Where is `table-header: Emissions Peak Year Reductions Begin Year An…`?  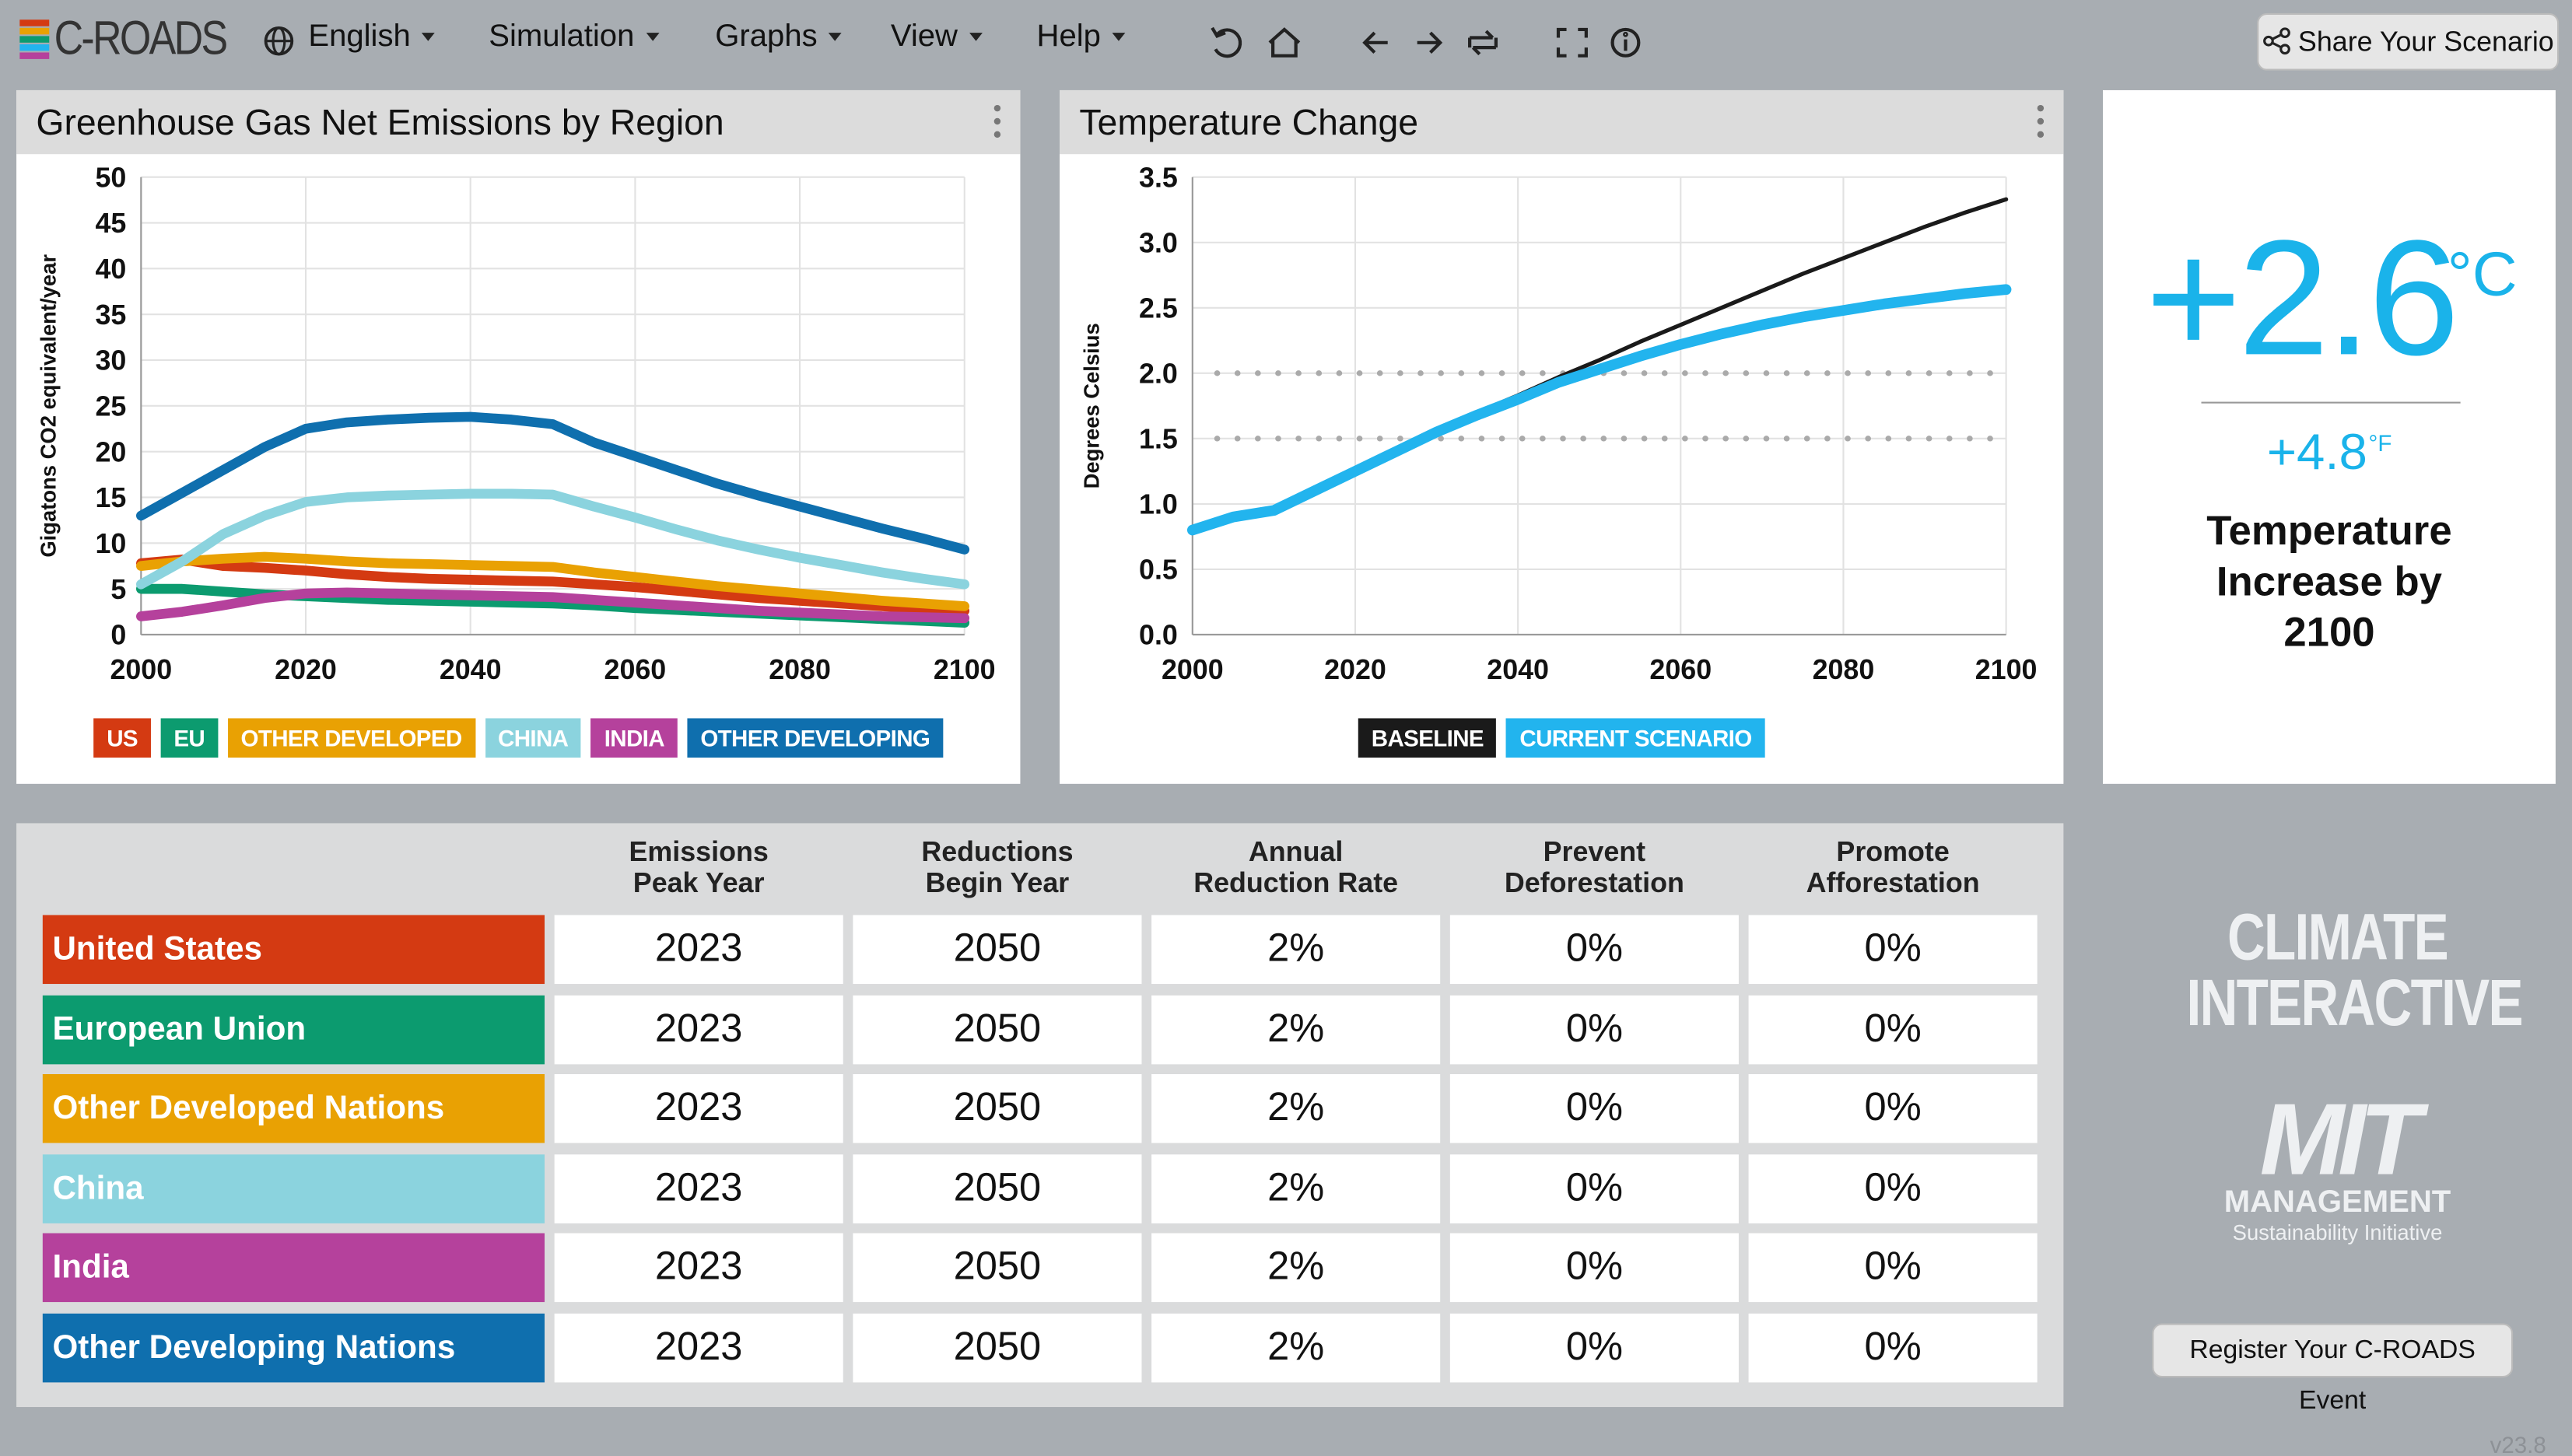
table-header: Emissions Peak Year Reductions Begin Year An… is located at coordinates (1041, 867).